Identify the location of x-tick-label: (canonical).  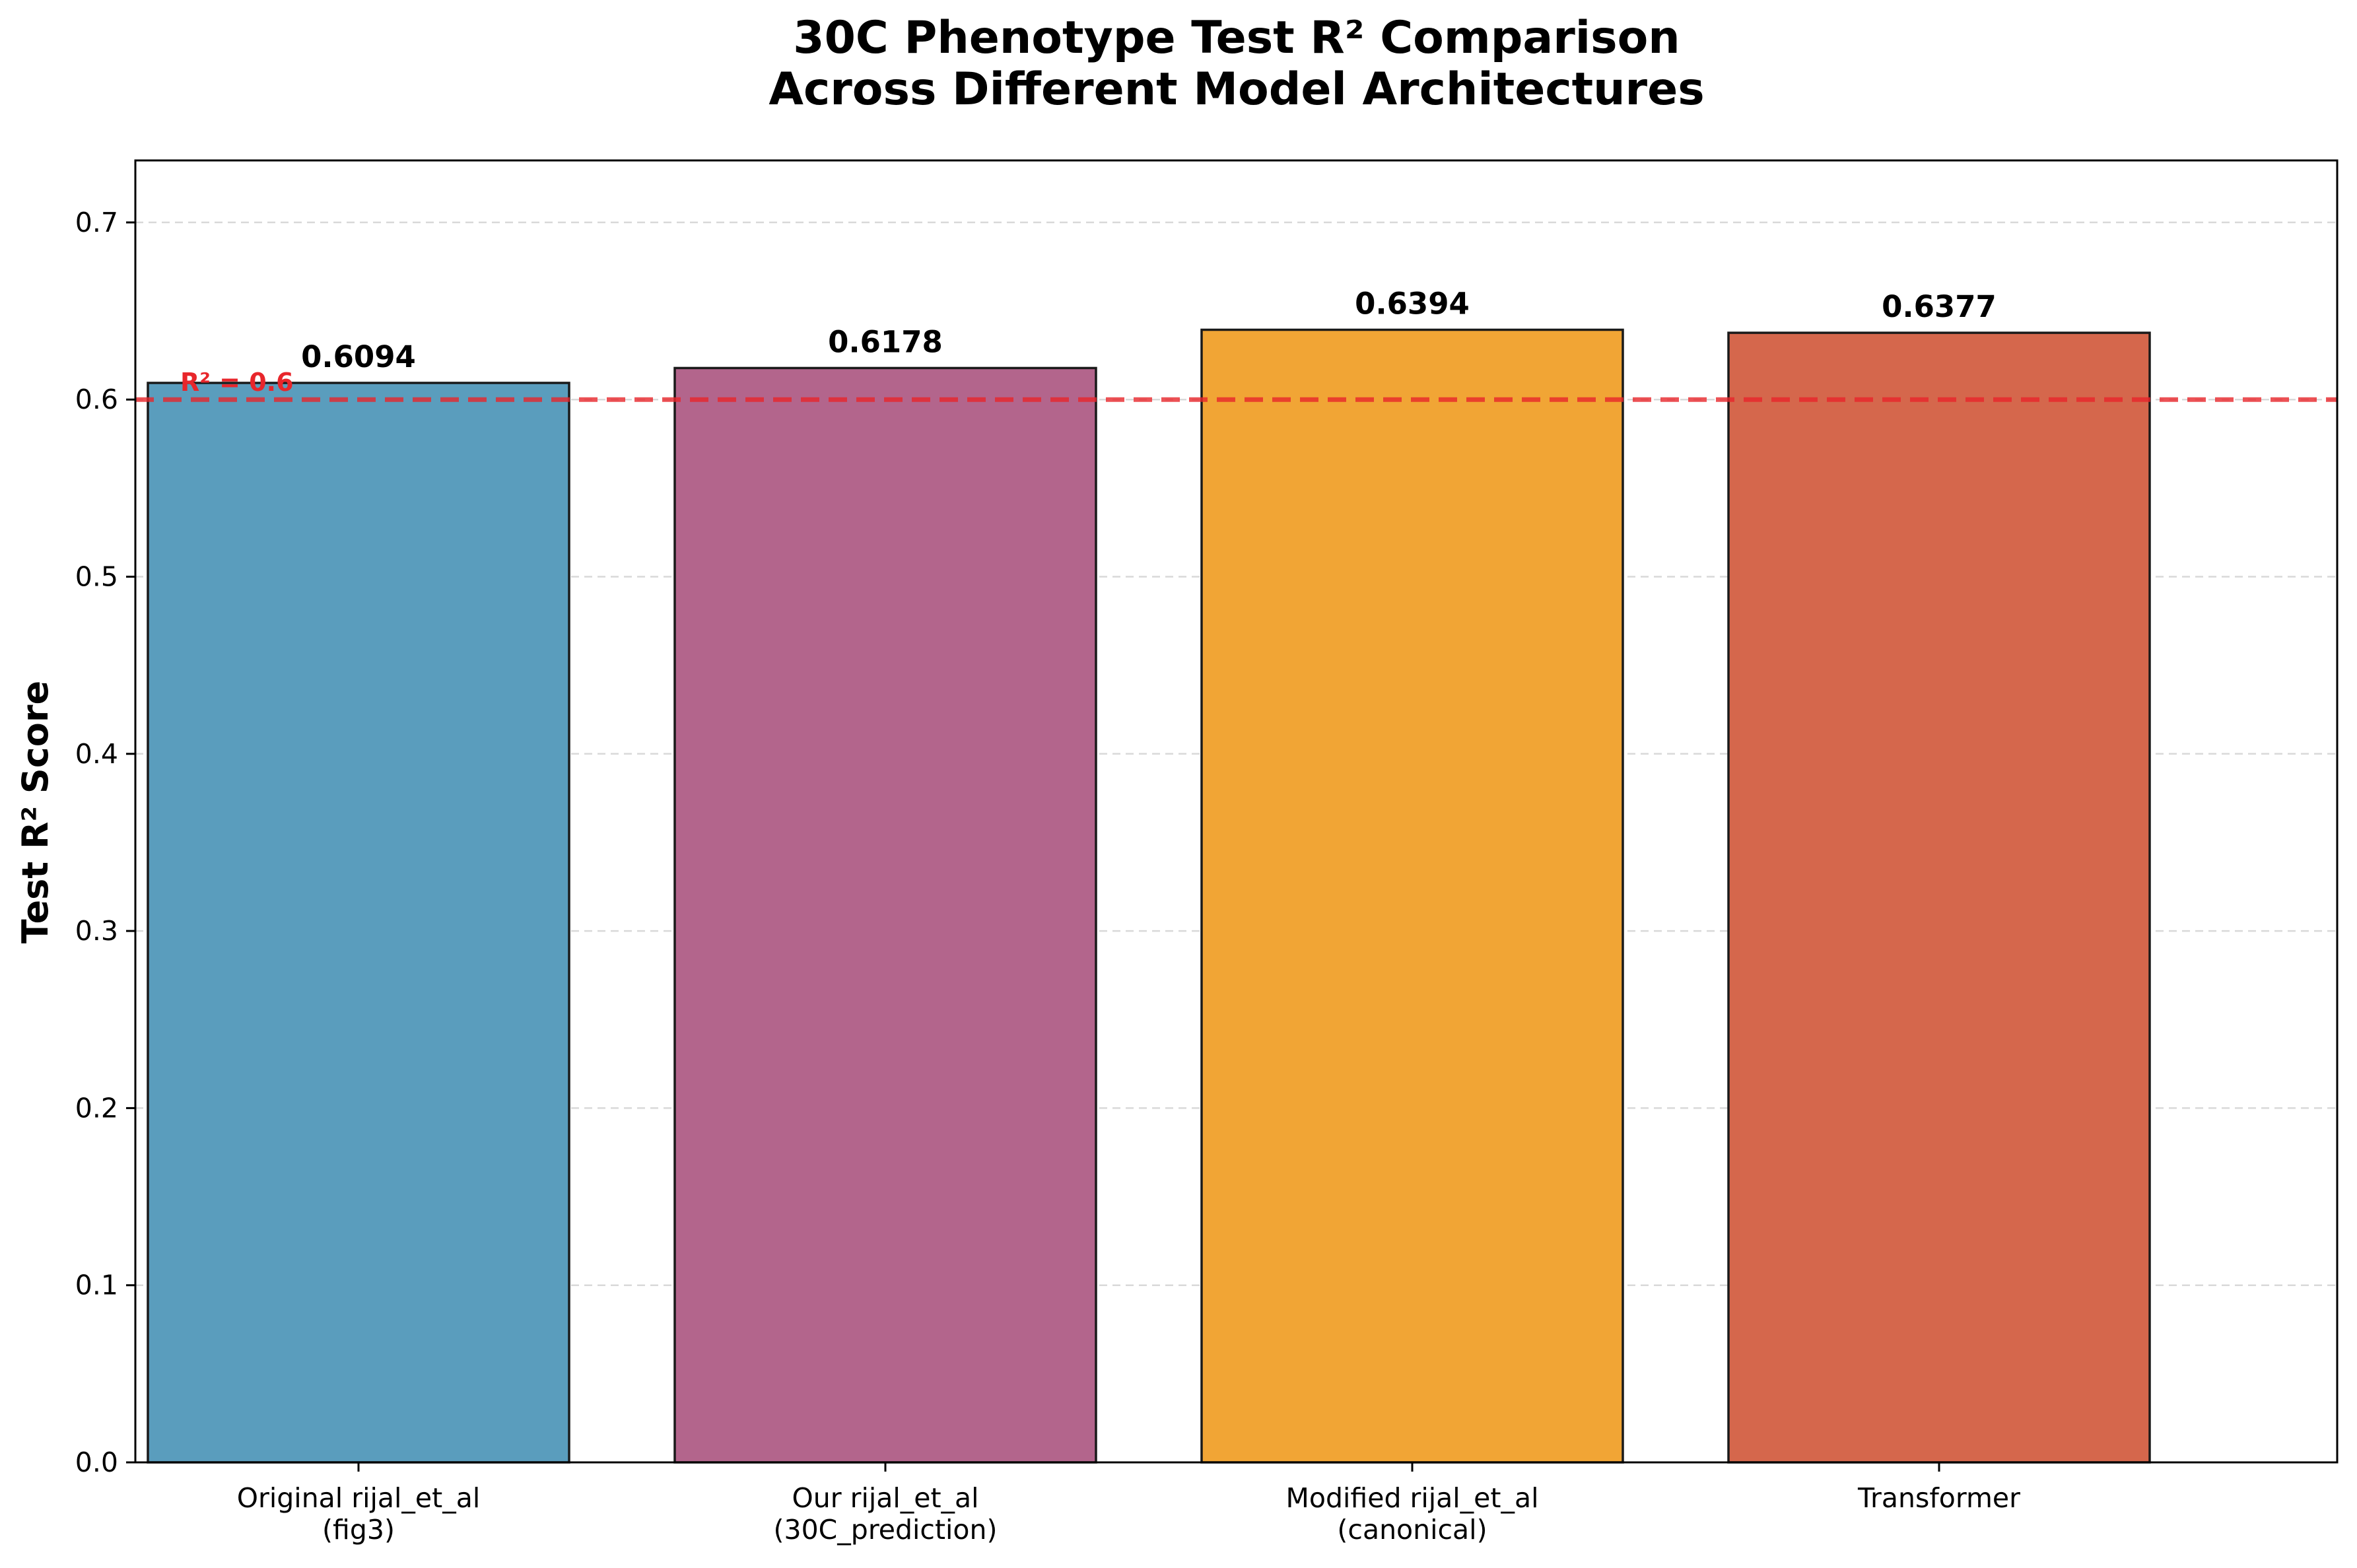
(1412, 1530).